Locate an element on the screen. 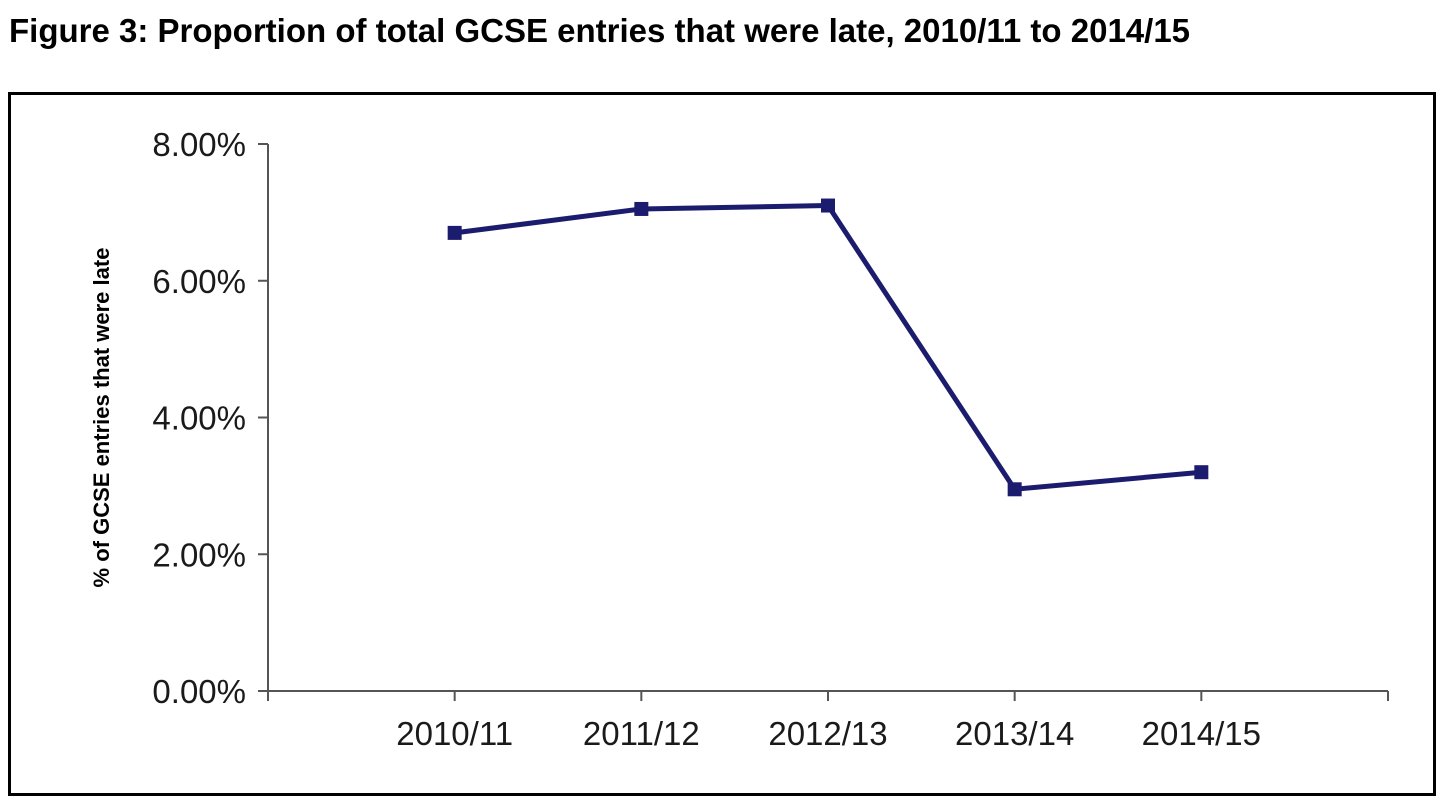  x-tick-label: 2010/11 is located at coordinates (454, 733).